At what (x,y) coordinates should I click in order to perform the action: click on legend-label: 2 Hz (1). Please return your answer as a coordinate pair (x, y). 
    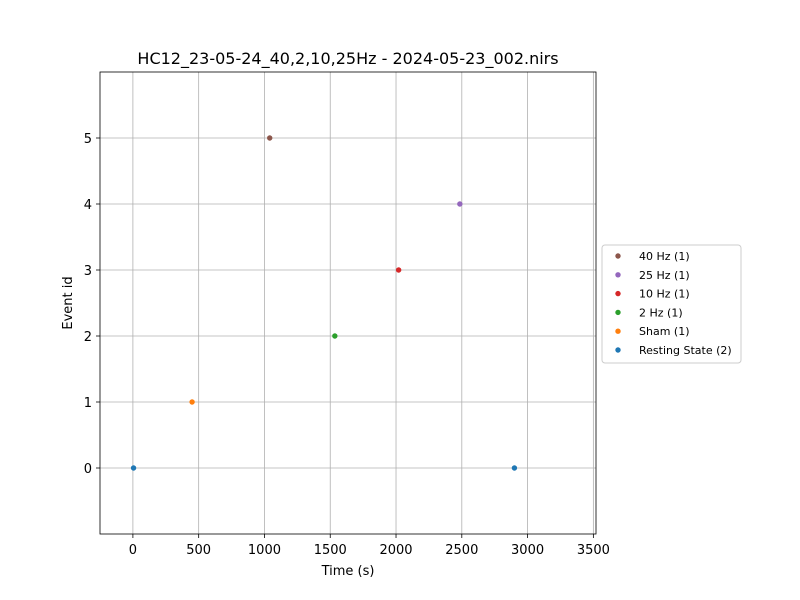
    Looking at the image, I should click on (661, 312).